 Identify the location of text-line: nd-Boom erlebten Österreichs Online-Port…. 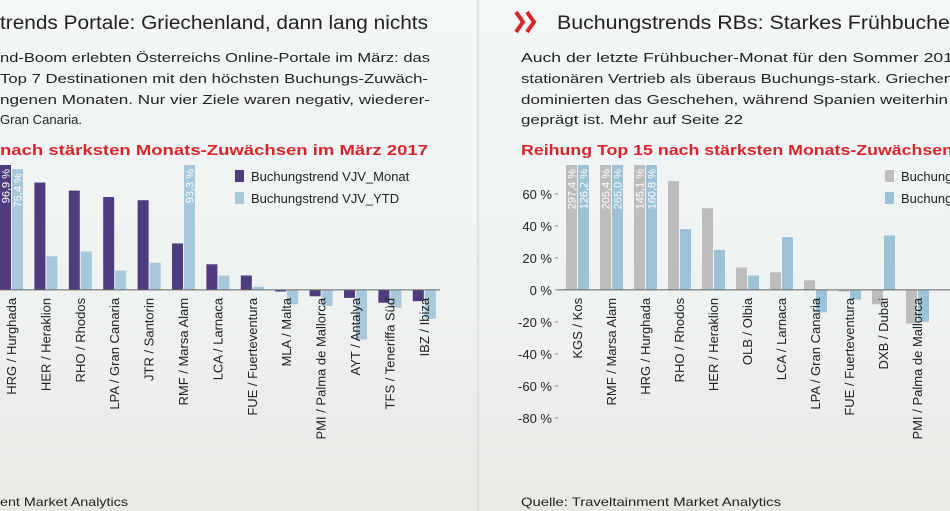
(215, 57).